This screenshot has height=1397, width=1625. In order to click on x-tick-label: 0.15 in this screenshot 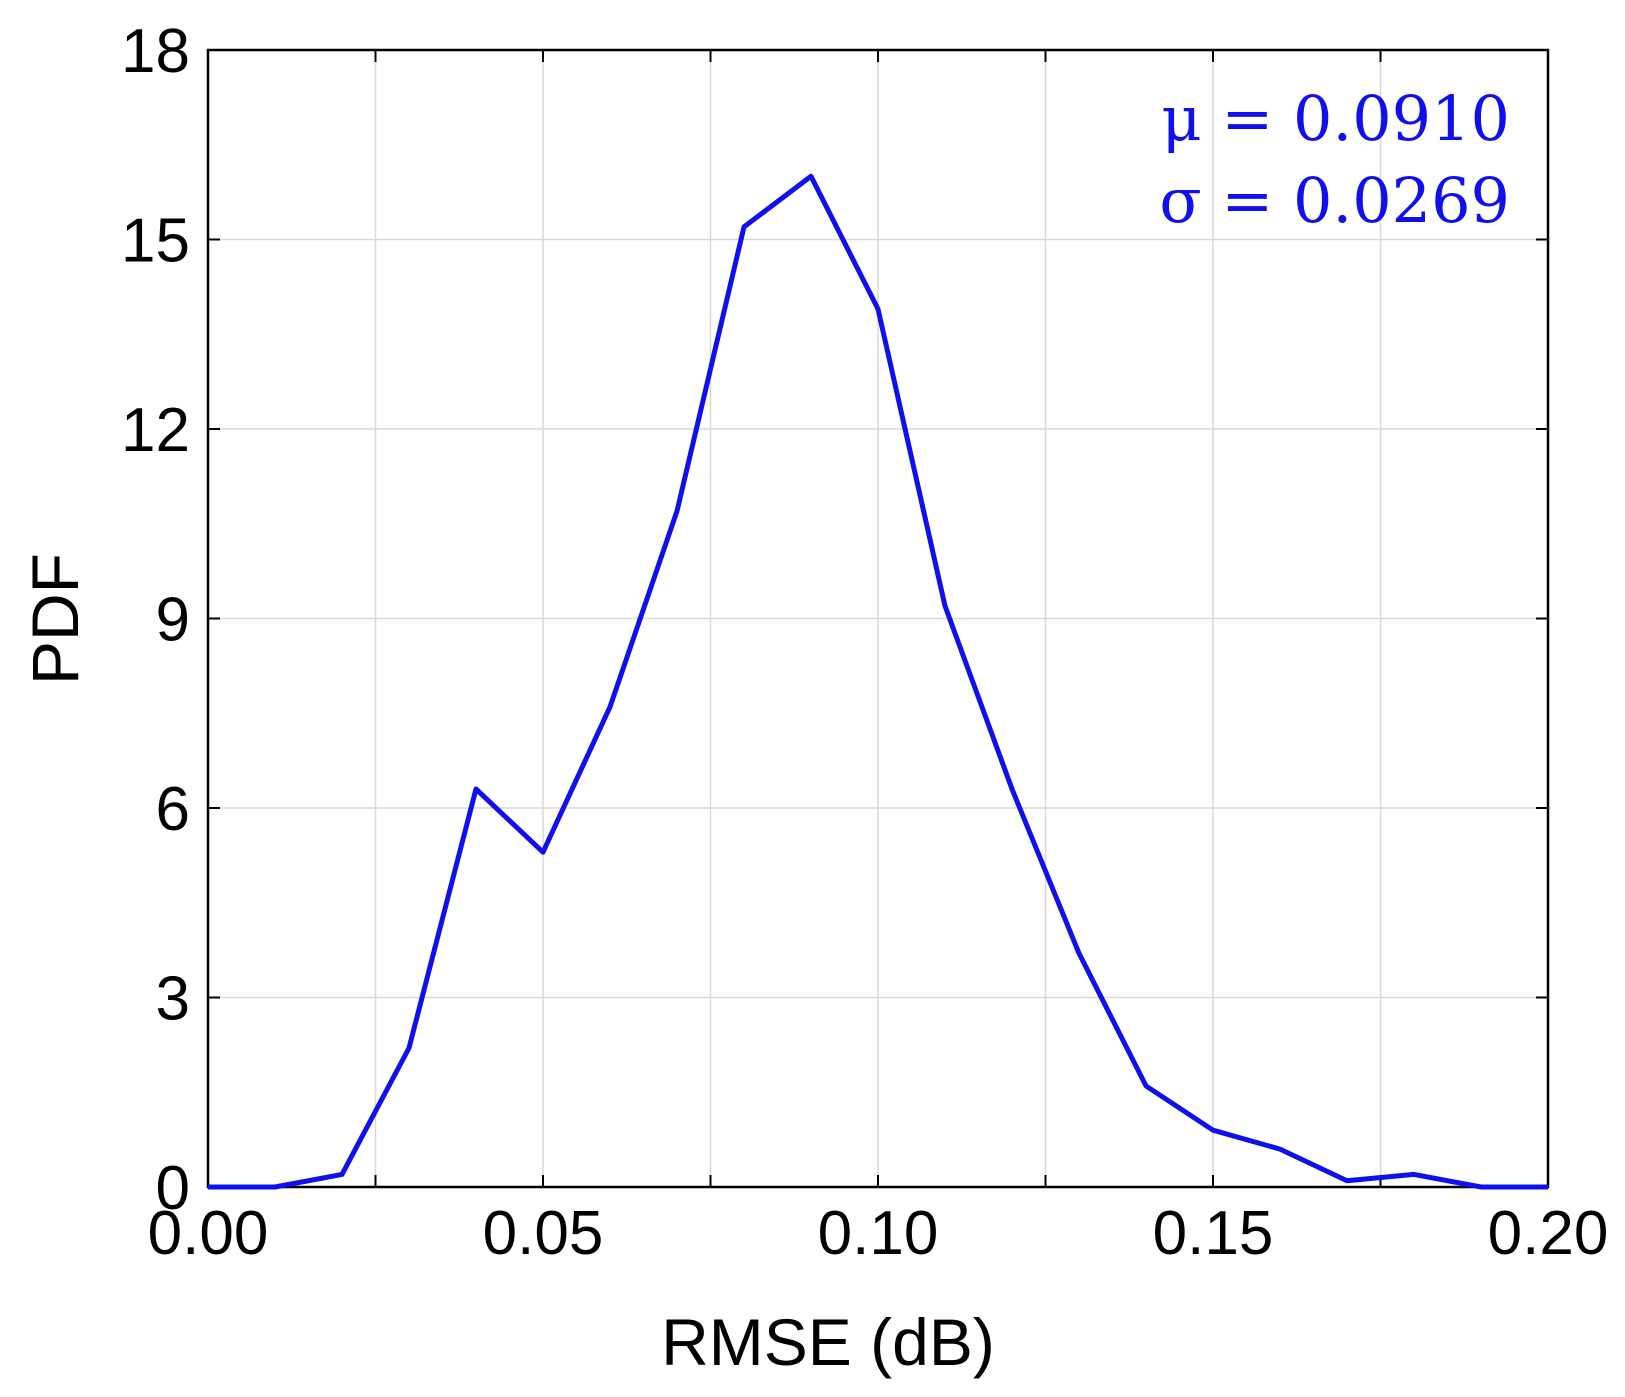, I will do `click(1213, 1233)`.